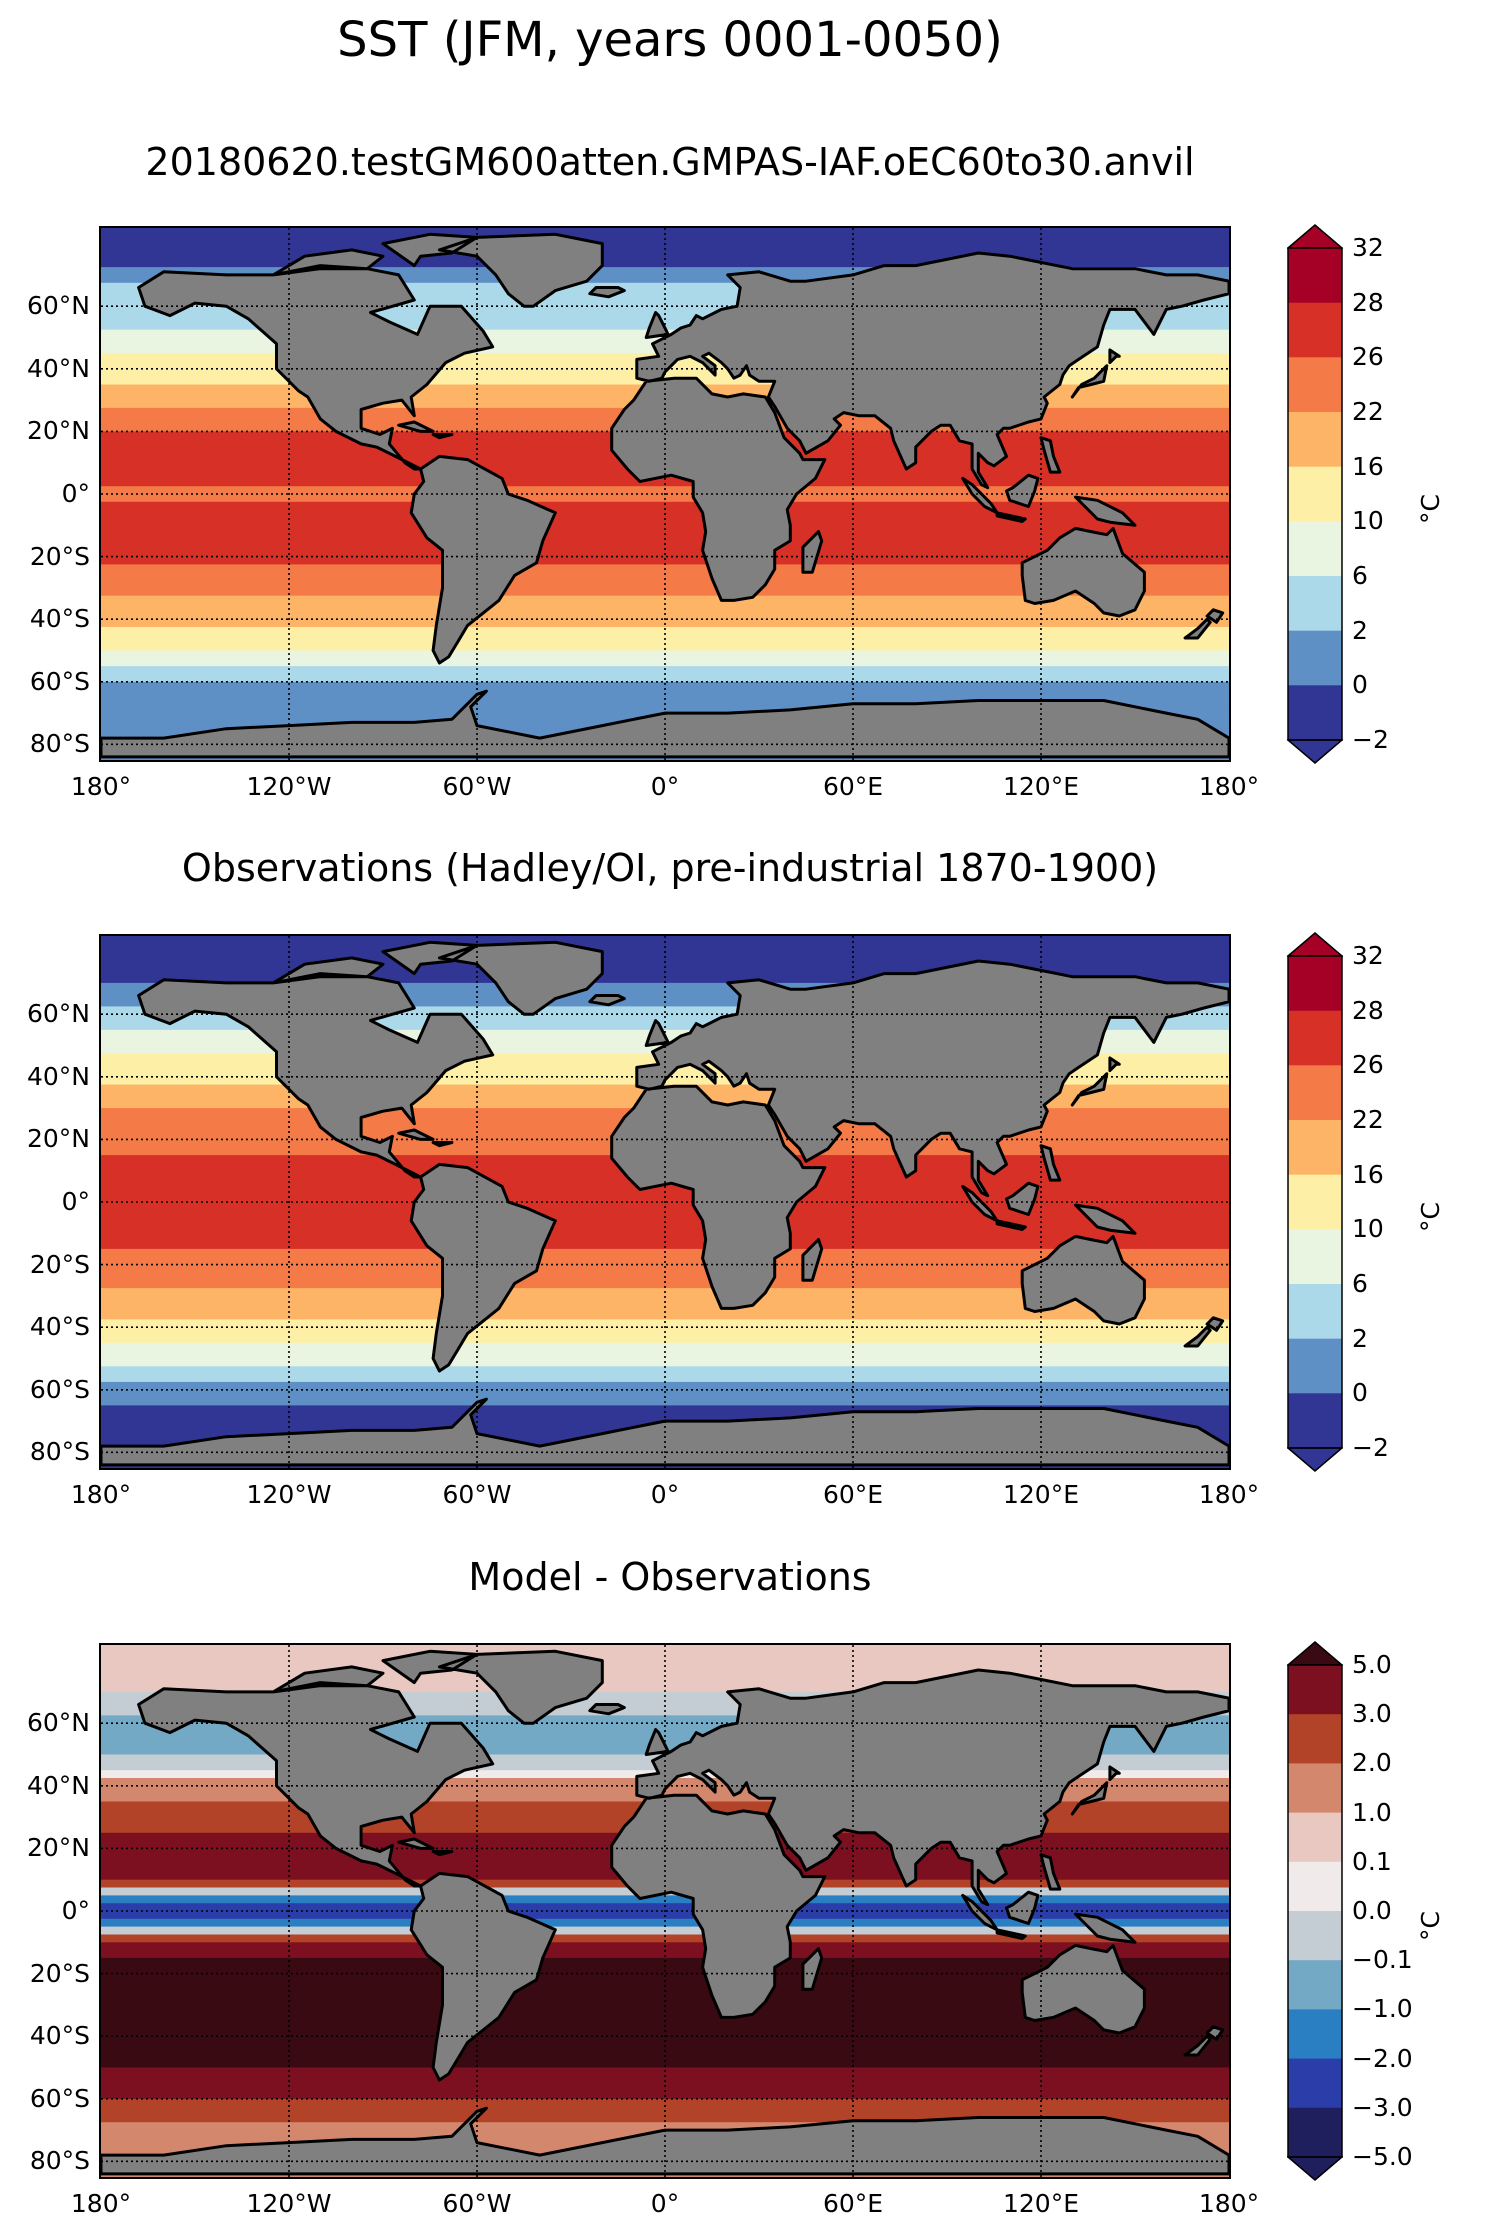  Describe the element at coordinates (1360, 1393) in the screenshot. I see `colorbar-tick-label: 0` at that location.